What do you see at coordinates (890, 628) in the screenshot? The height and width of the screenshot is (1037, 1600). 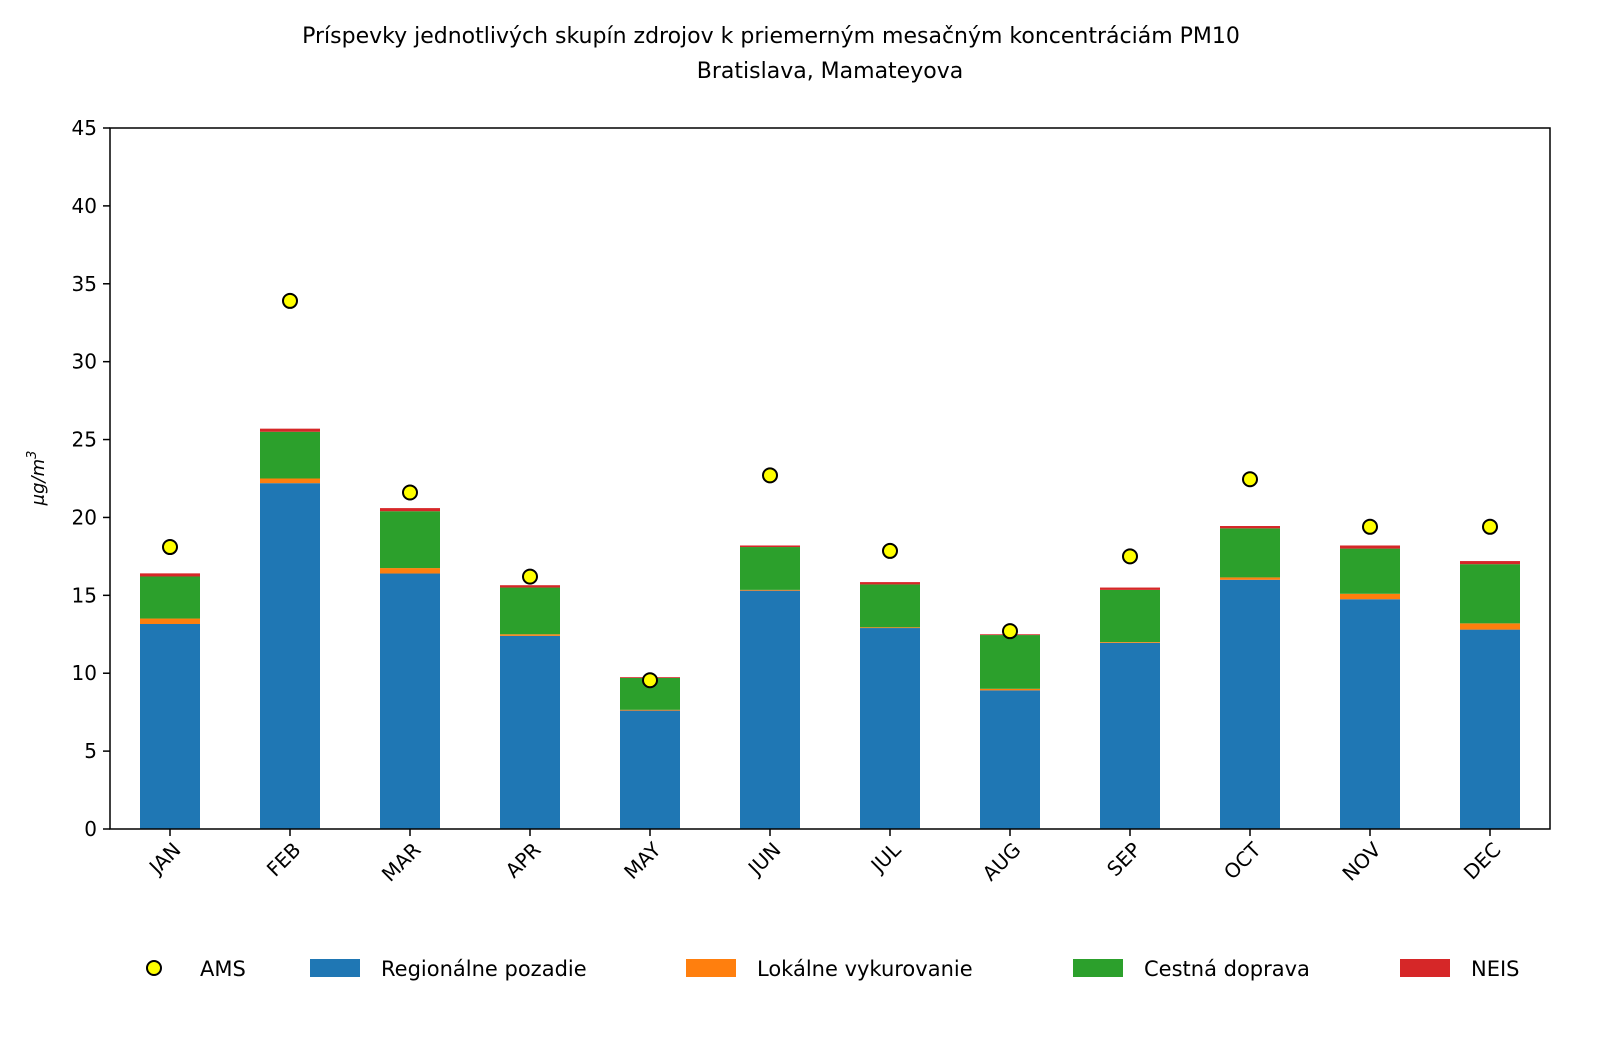 I see `bar-lokálne-vykurovanie-jul` at bounding box center [890, 628].